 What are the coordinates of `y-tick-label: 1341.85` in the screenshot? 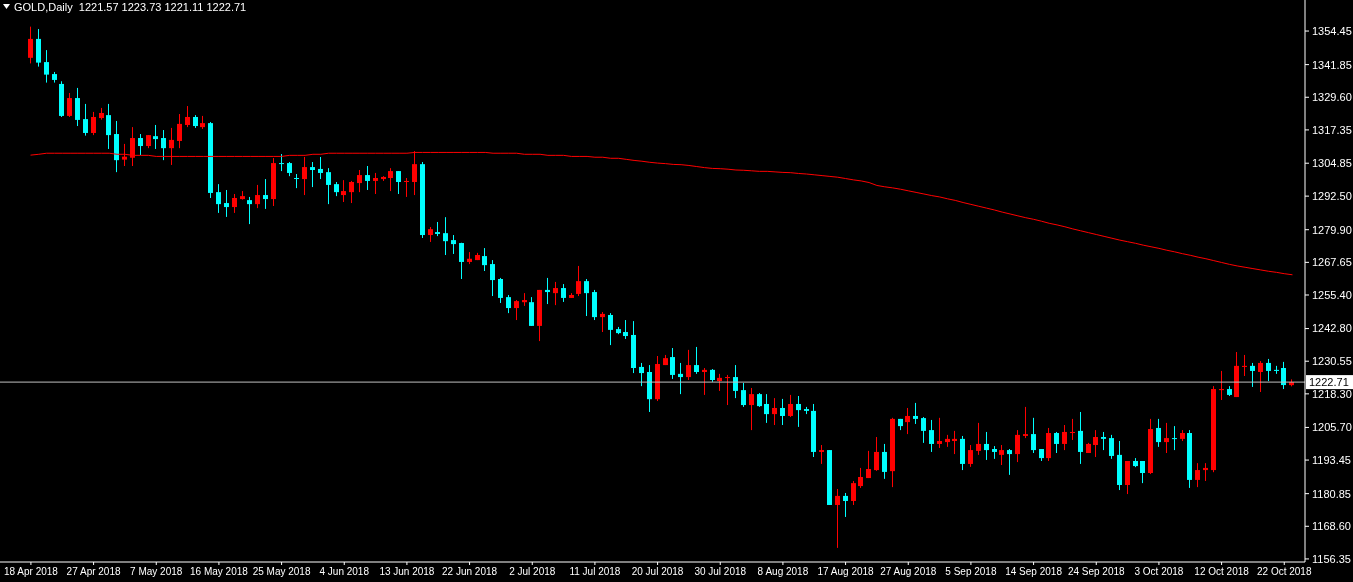 It's located at (1332, 64).